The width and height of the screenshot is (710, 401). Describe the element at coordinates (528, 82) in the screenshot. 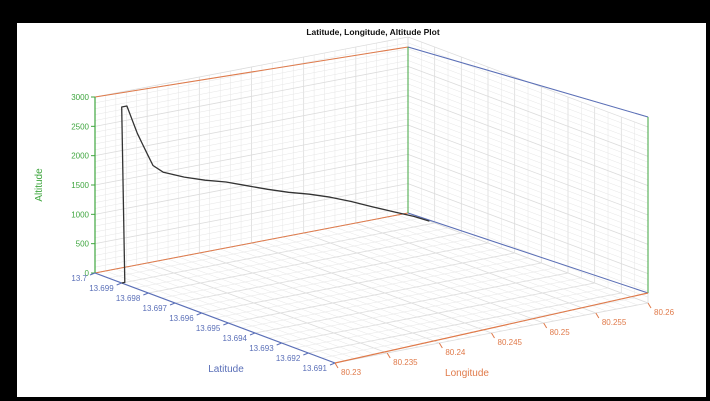

I see `edge-back-right-top` at that location.